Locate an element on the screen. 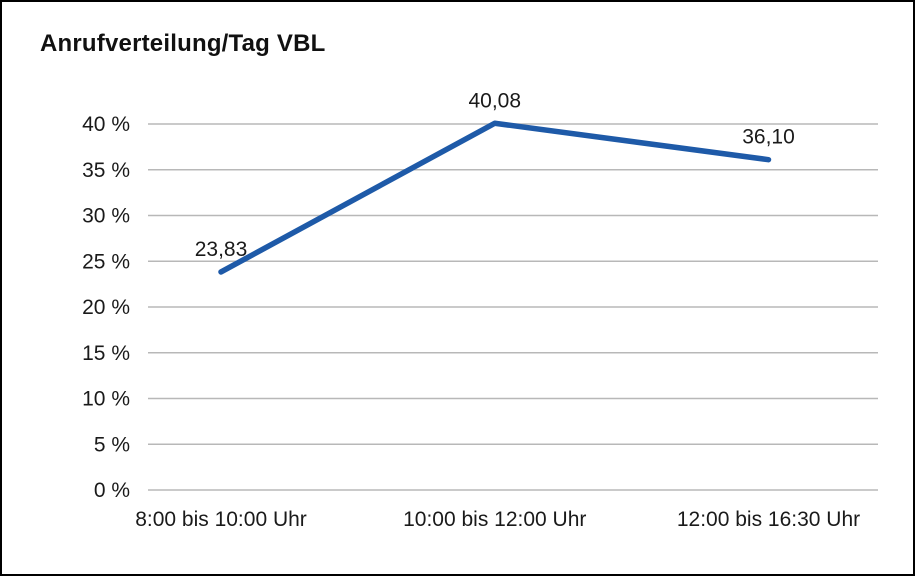  y-axis-tick-label: 15 % is located at coordinates (106, 353).